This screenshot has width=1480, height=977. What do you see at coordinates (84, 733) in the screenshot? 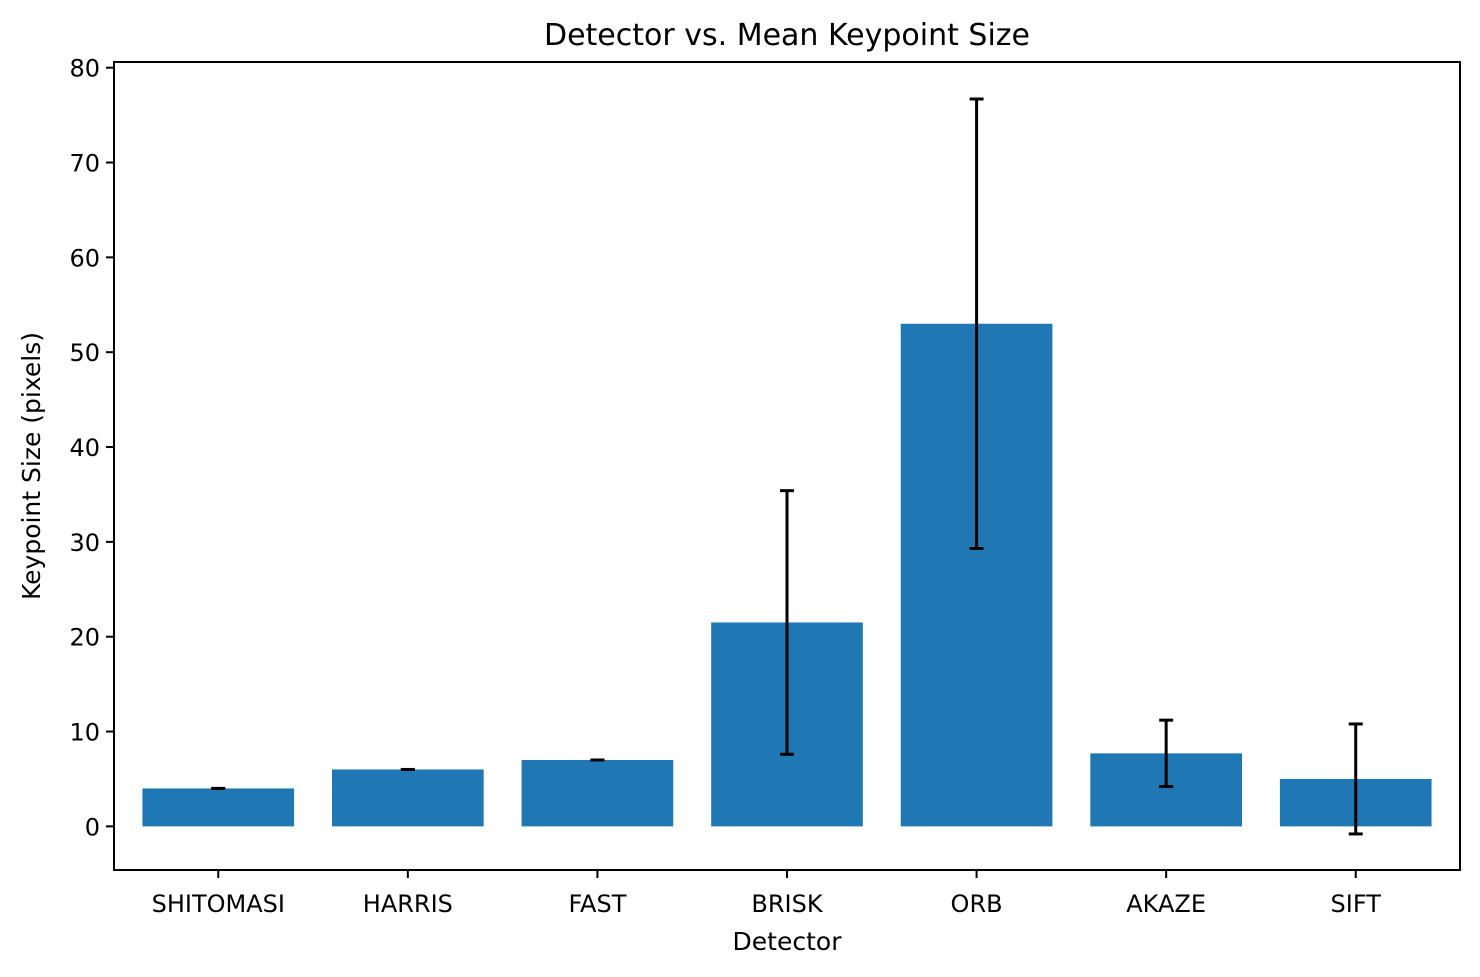
I see `y-tick-label: 10` at bounding box center [84, 733].